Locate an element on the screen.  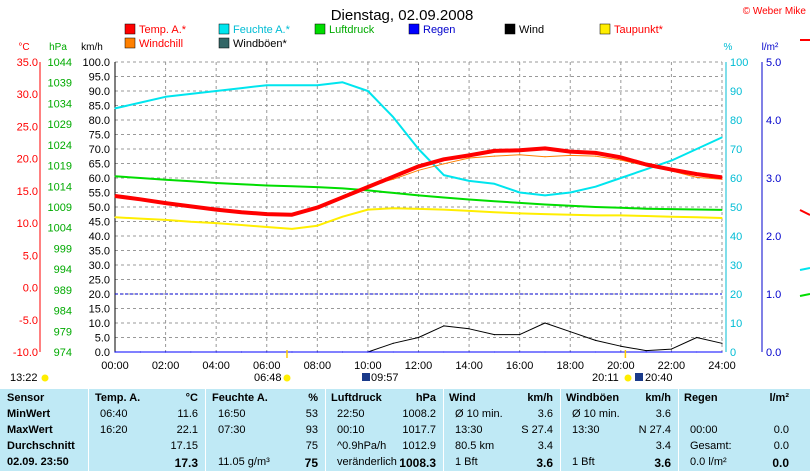
stat-cell-rain-time-1: 00:00 is located at coordinates (704, 430).